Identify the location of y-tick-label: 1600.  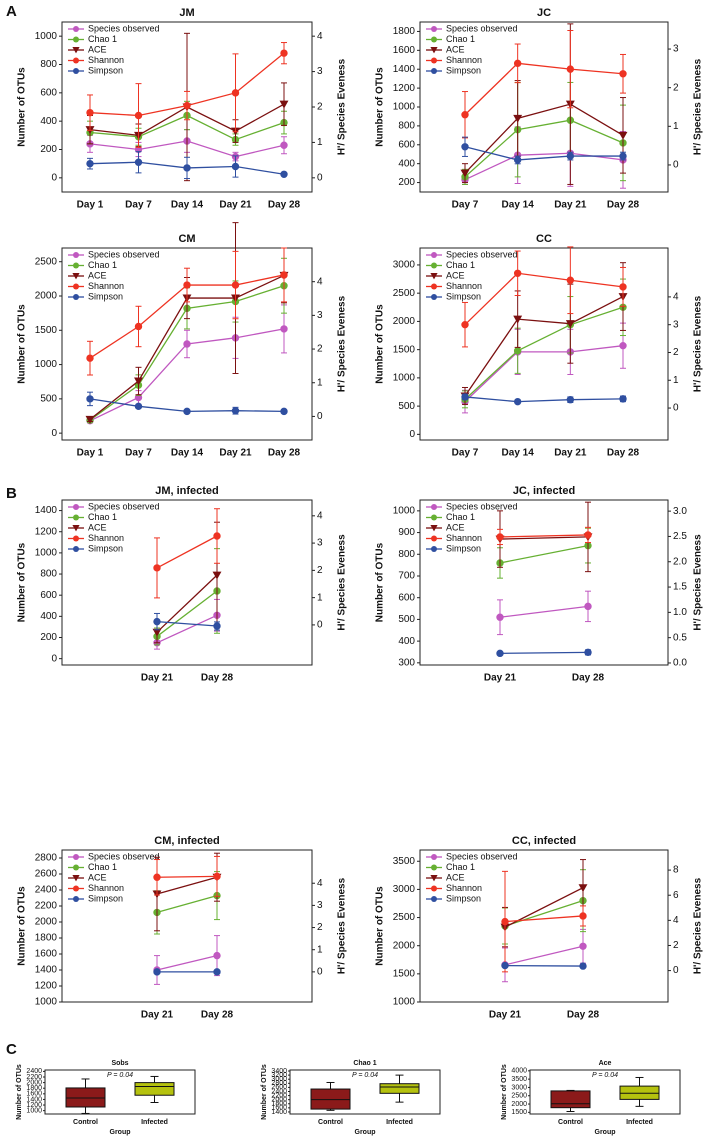
(404, 50).